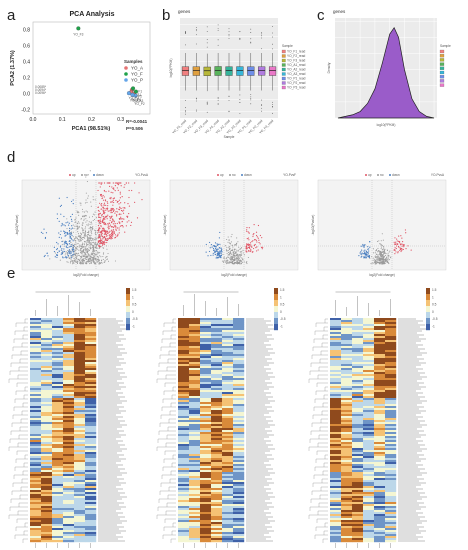  Describe the element at coordinates (128, 297) in the screenshot. I see `heatmap-legend-swatch` at that location.